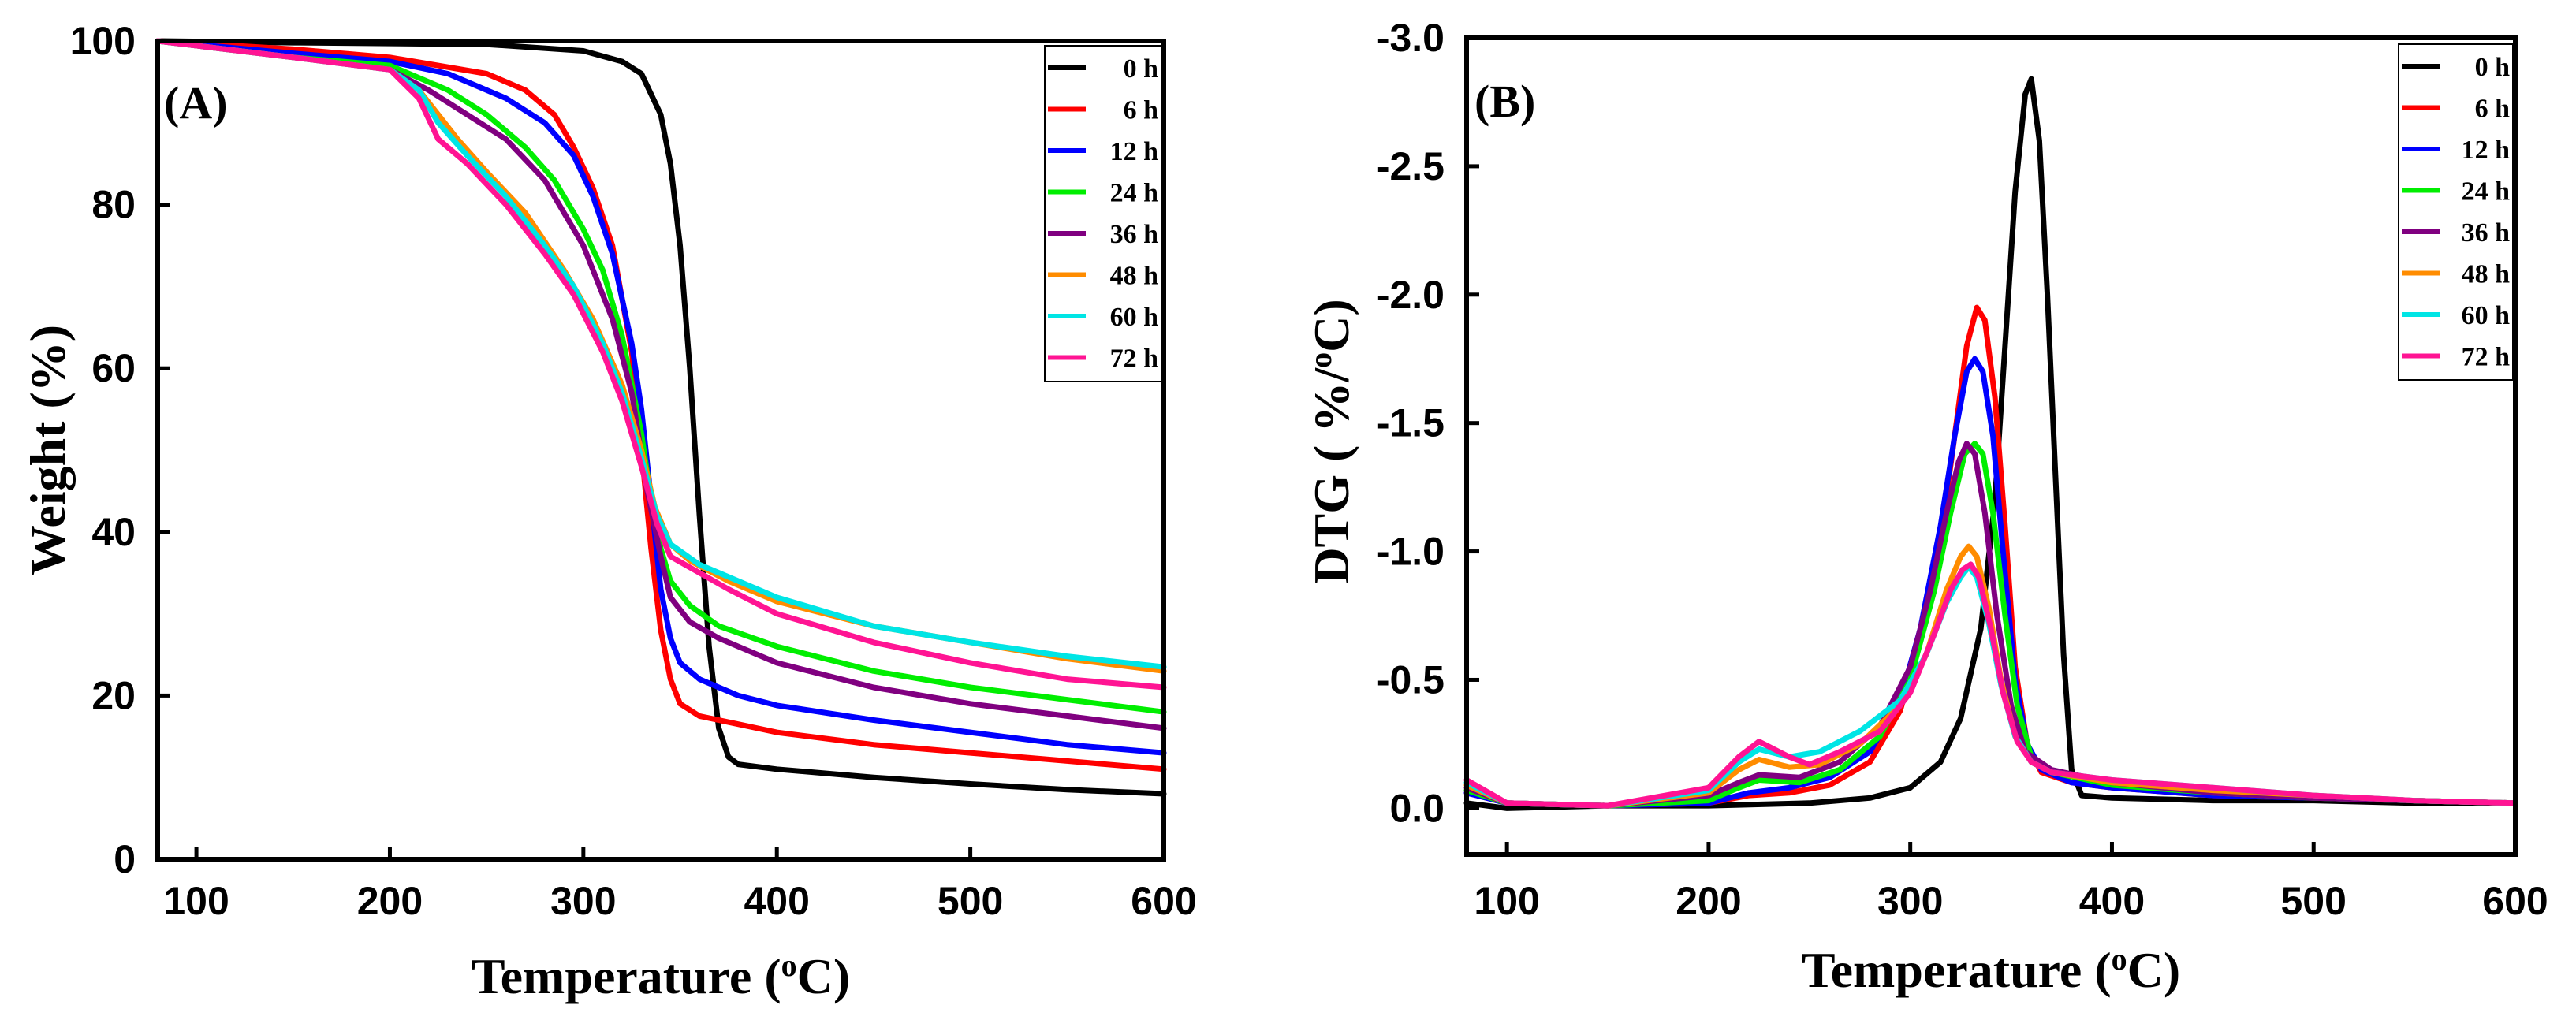 This screenshot has width=2576, height=1020. What do you see at coordinates (583, 901) in the screenshot?
I see `panel-a-x-tick-label: 300` at bounding box center [583, 901].